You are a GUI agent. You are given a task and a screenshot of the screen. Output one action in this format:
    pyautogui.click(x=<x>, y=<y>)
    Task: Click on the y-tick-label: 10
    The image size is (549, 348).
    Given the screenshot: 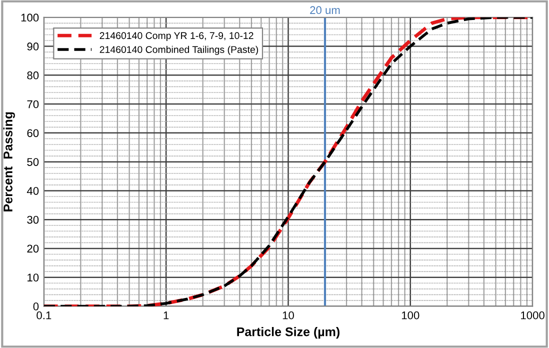 What is the action you would take?
    pyautogui.click(x=33, y=278)
    